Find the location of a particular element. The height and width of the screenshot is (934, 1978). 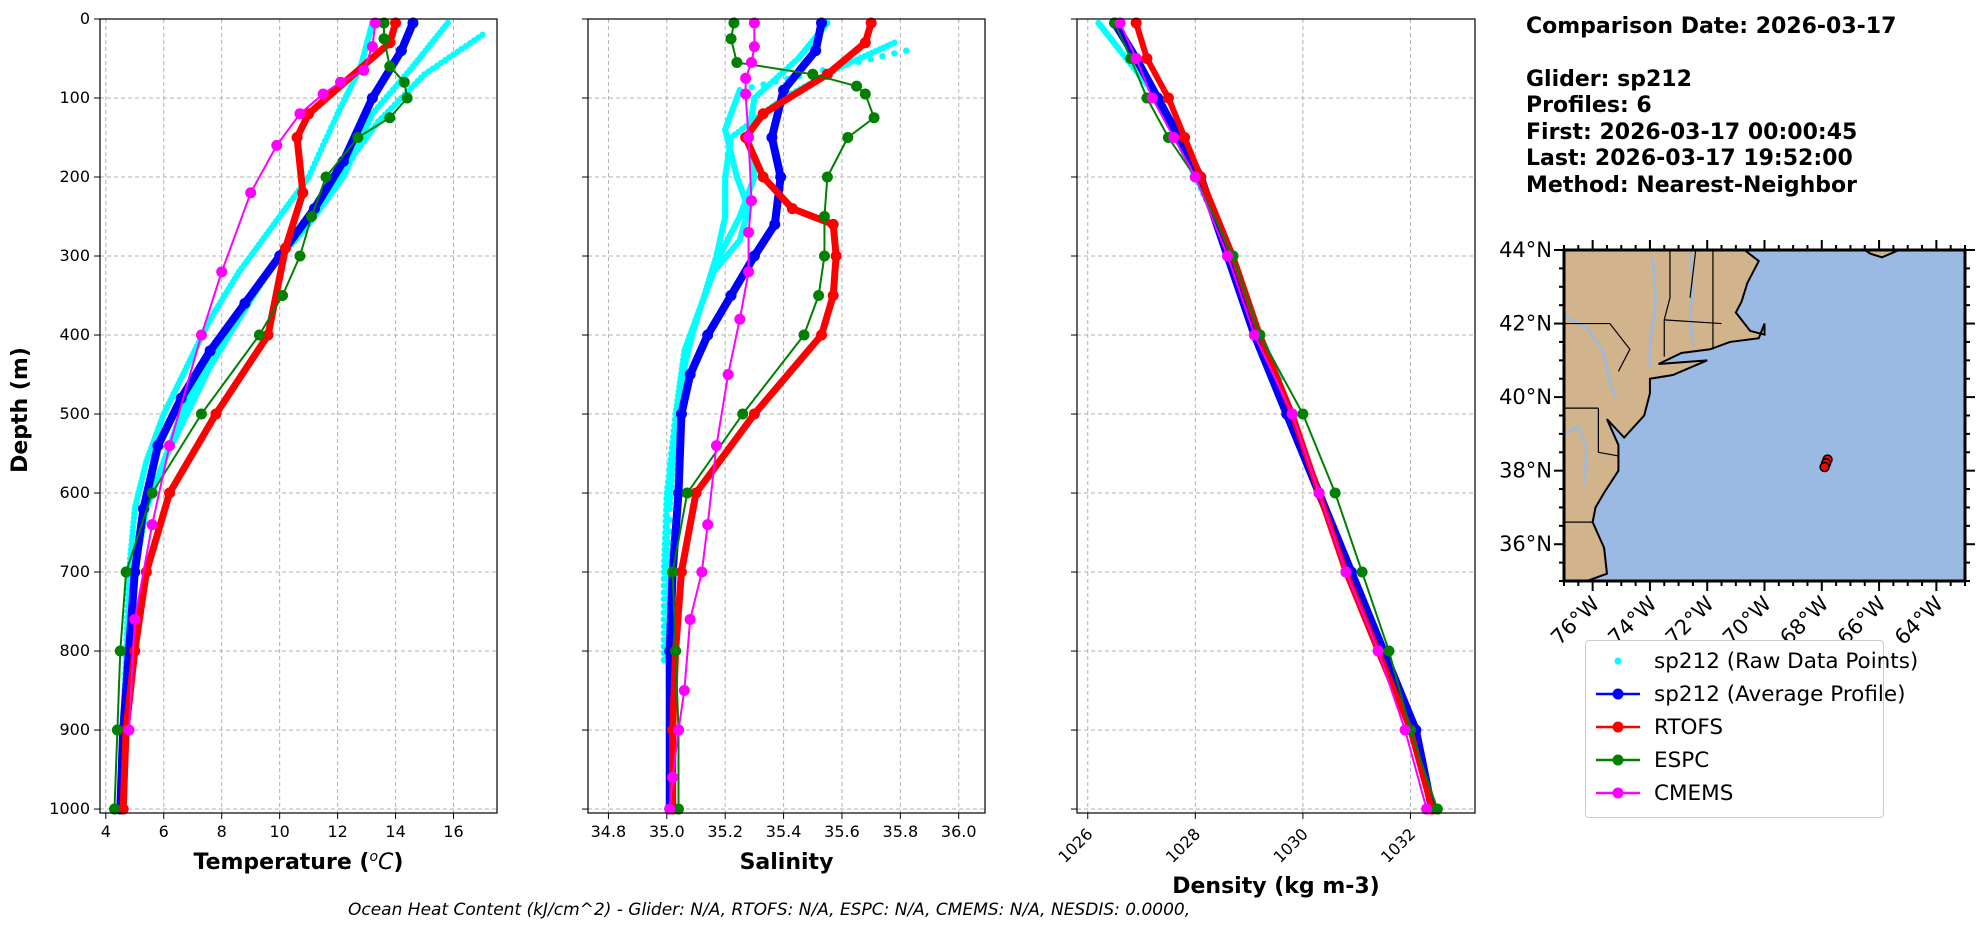

legend-swatch-avg is located at coordinates (1618, 694).